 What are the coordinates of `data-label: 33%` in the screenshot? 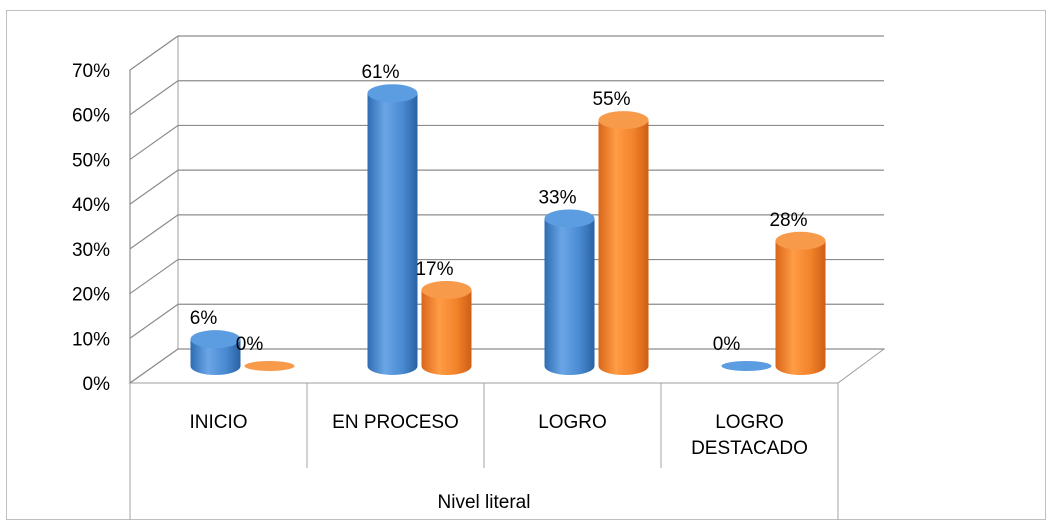 It's located at (557, 197).